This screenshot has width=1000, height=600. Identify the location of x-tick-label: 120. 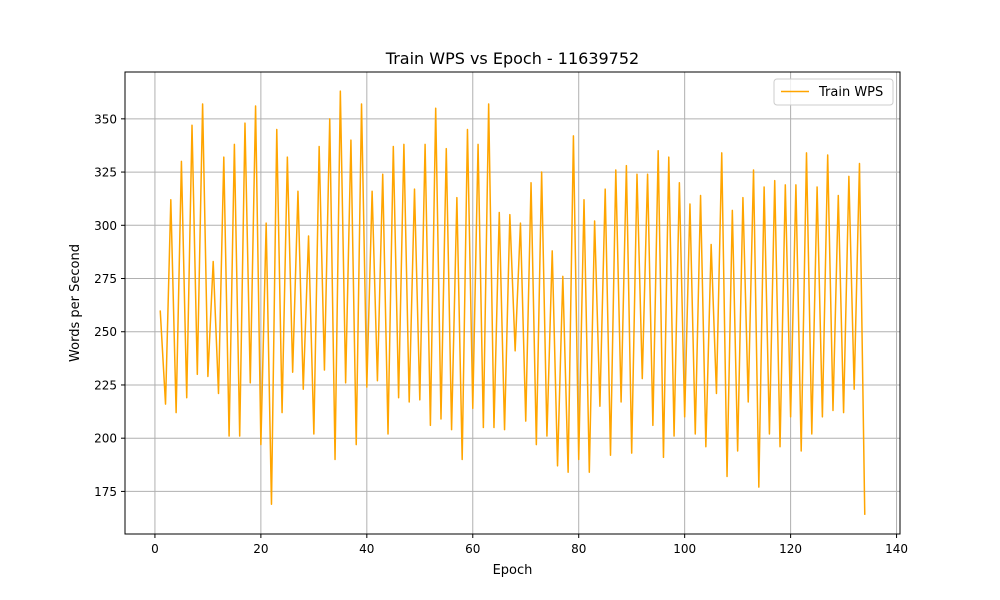
(790, 549).